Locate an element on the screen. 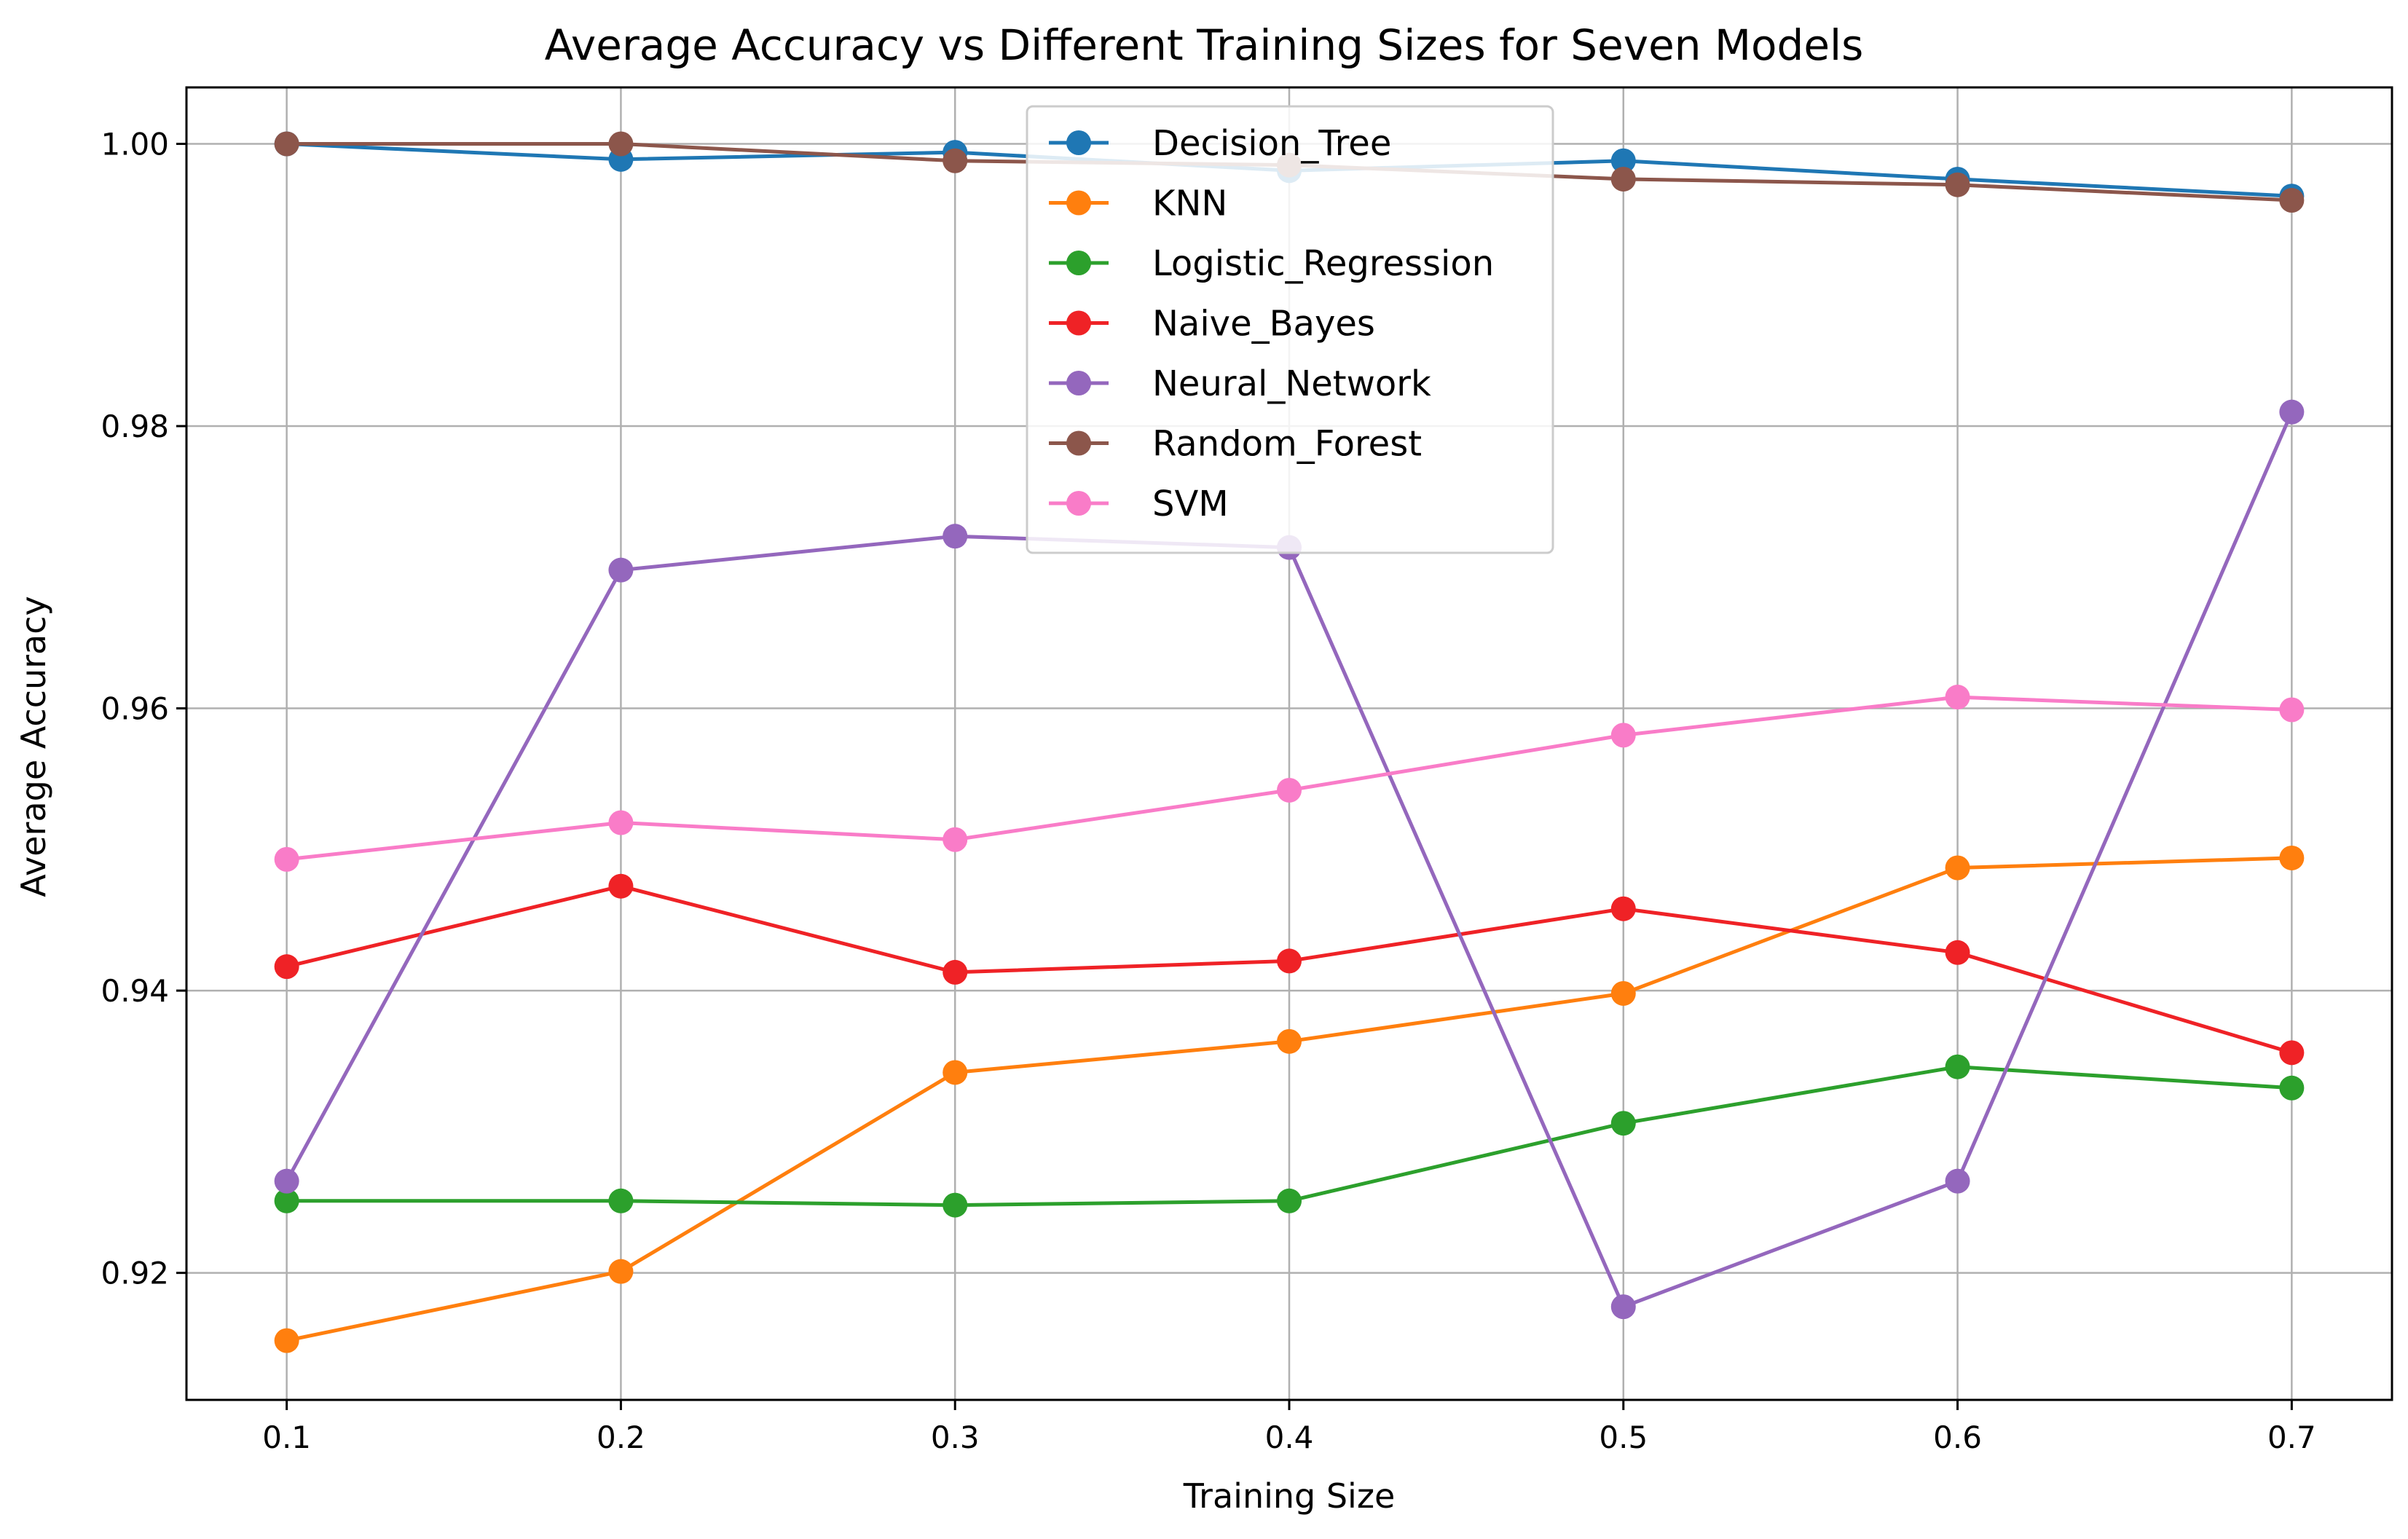  legend-label: KNN is located at coordinates (1189, 204).